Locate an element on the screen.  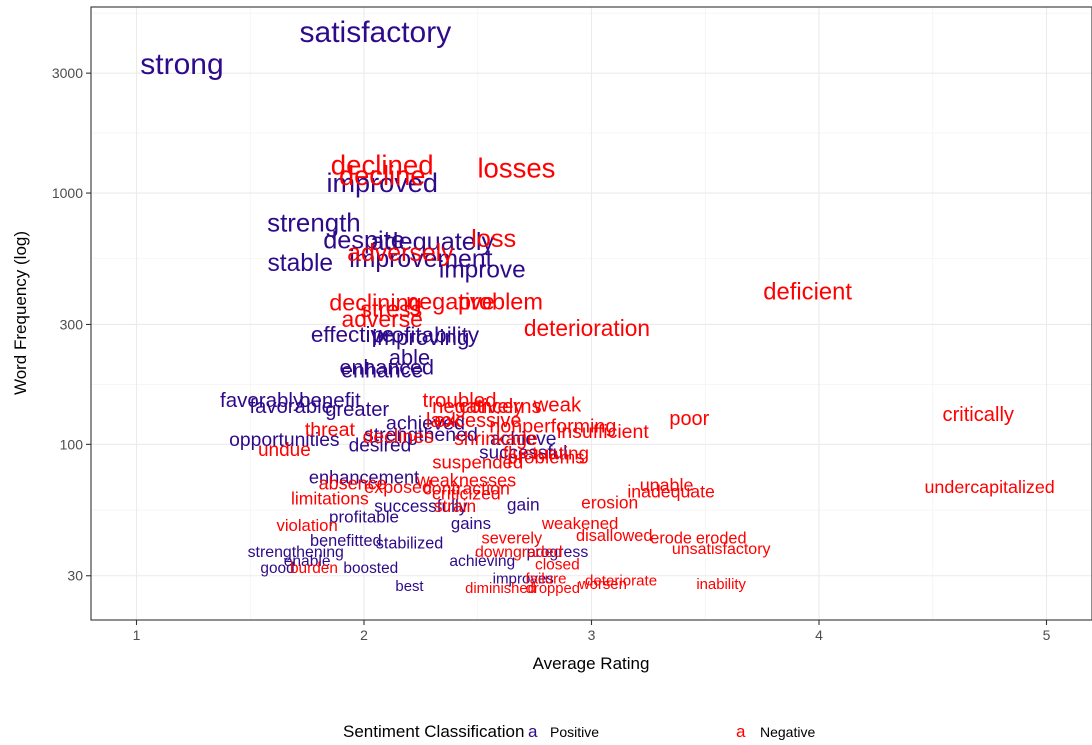
legend-title: Sentiment Classification is located at coordinates (433, 731).